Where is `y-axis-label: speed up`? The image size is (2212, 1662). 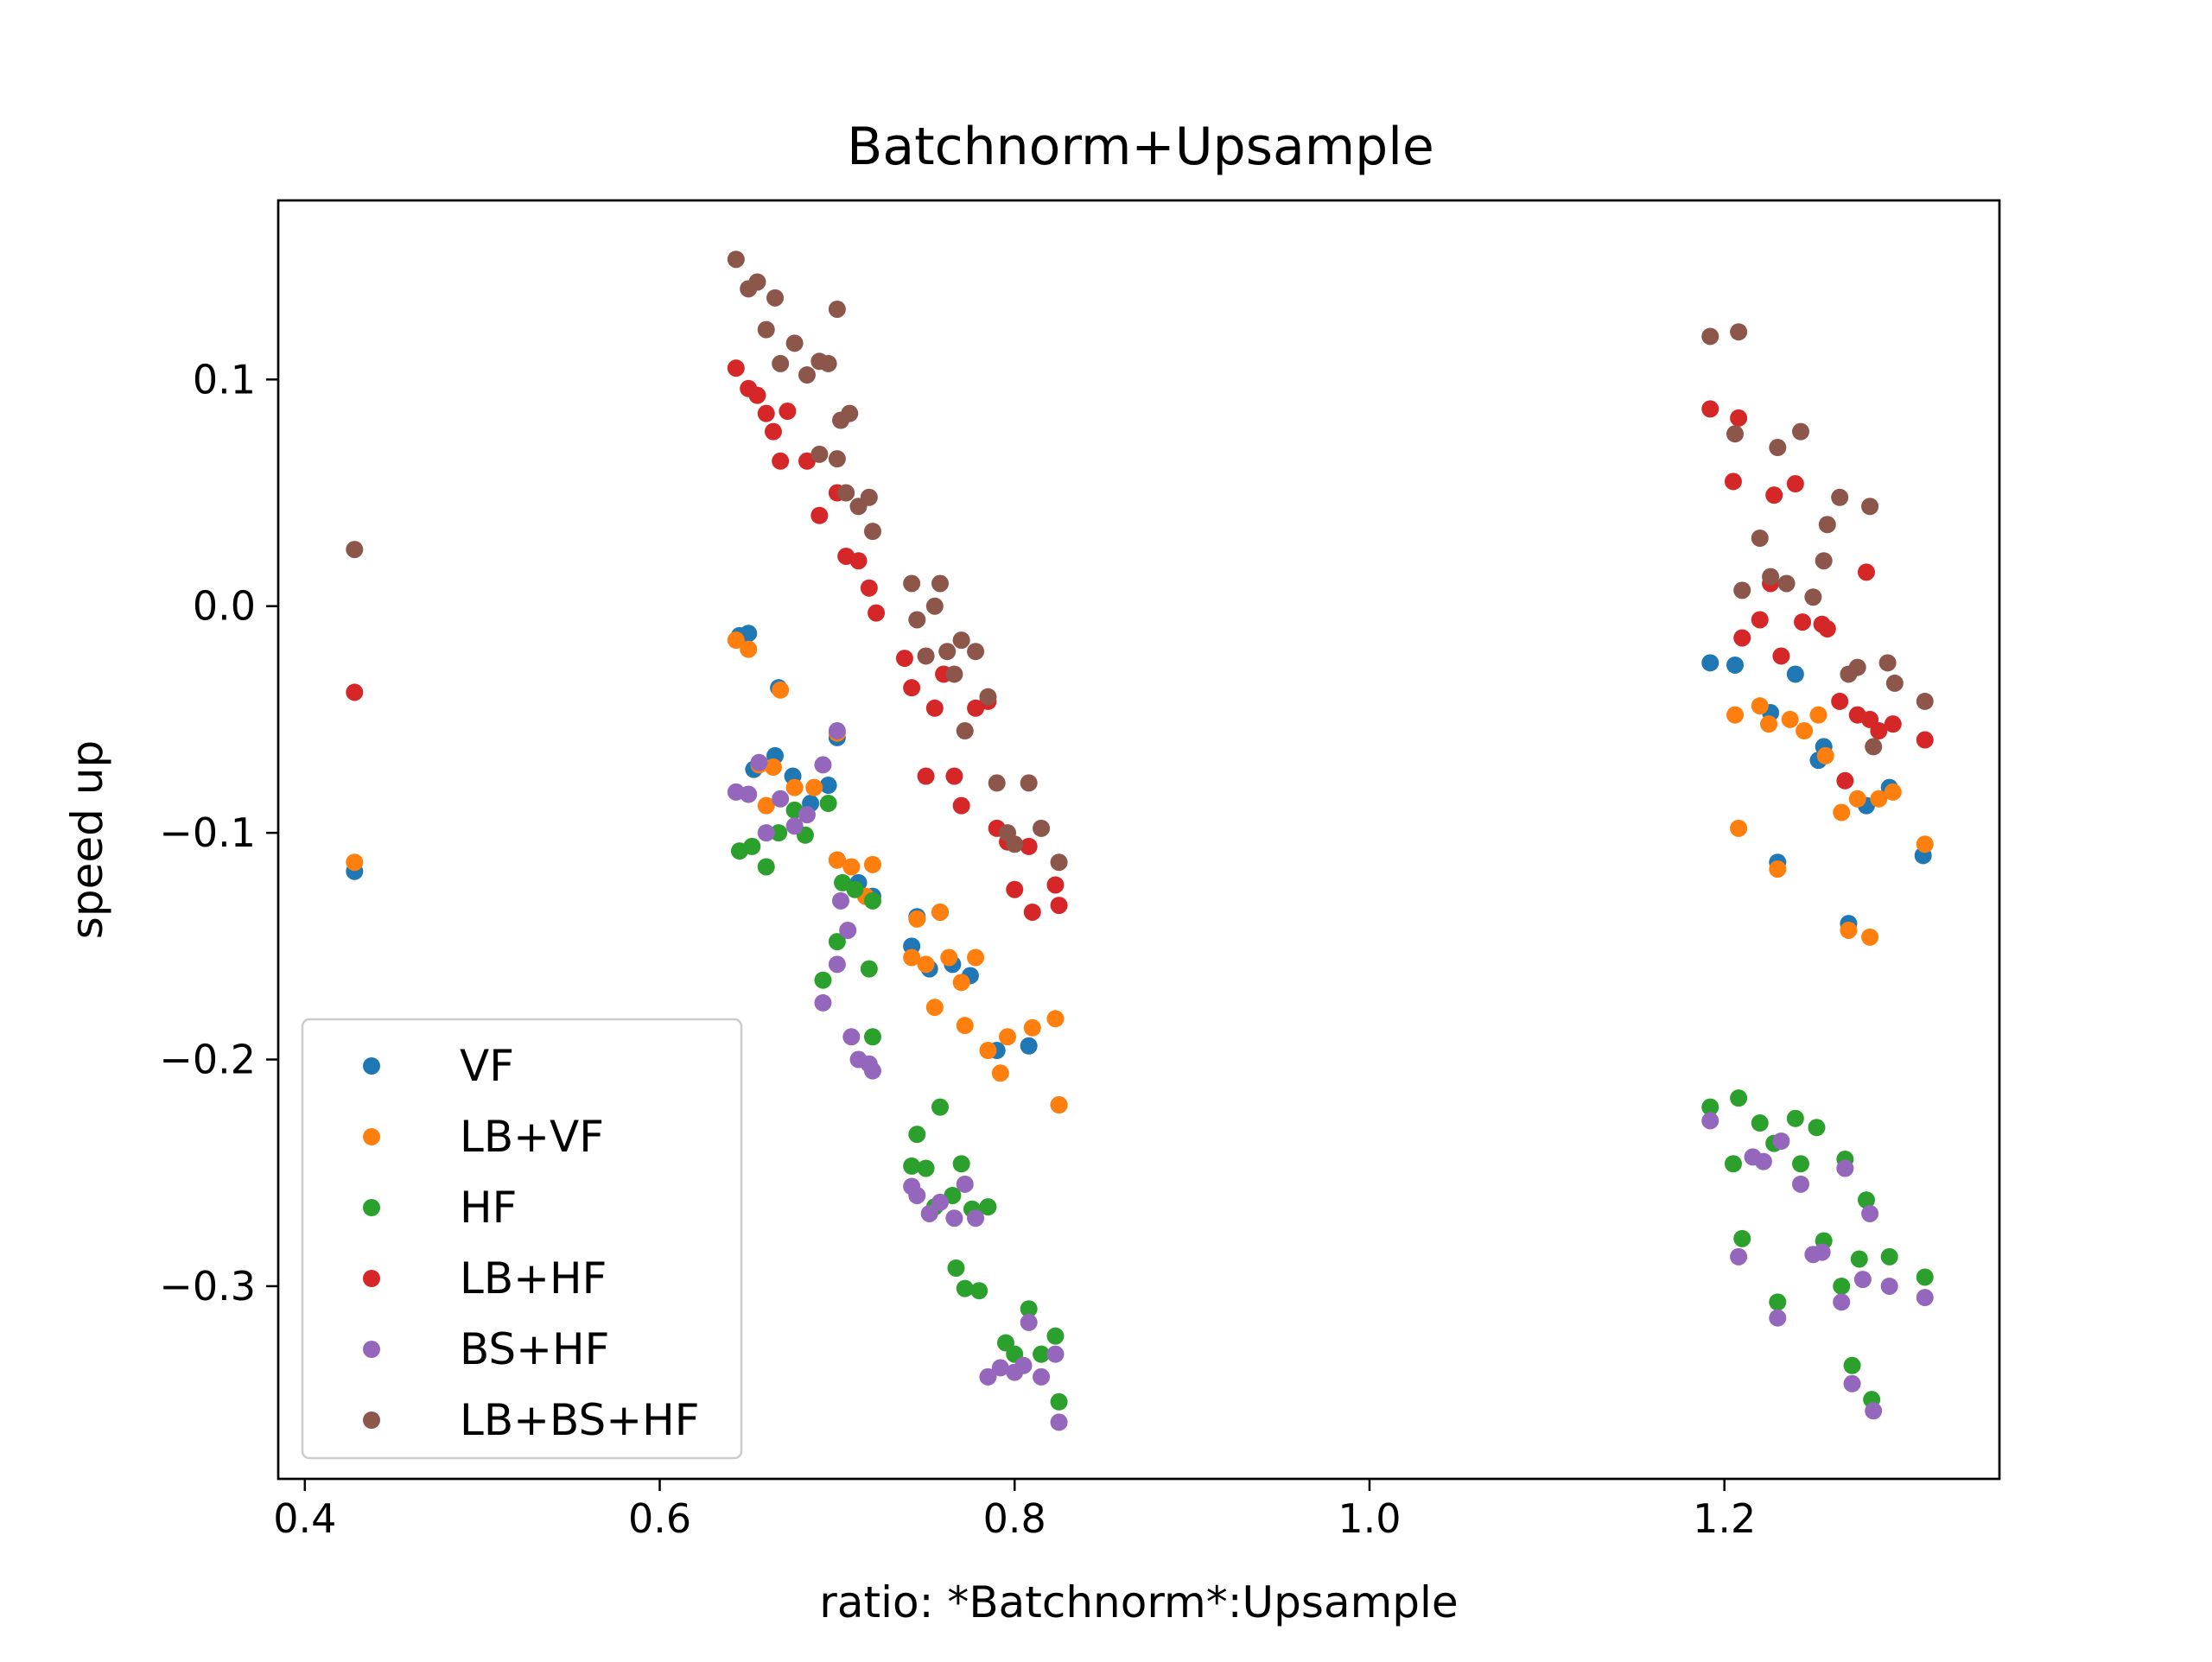 y-axis-label: speed up is located at coordinates (87, 839).